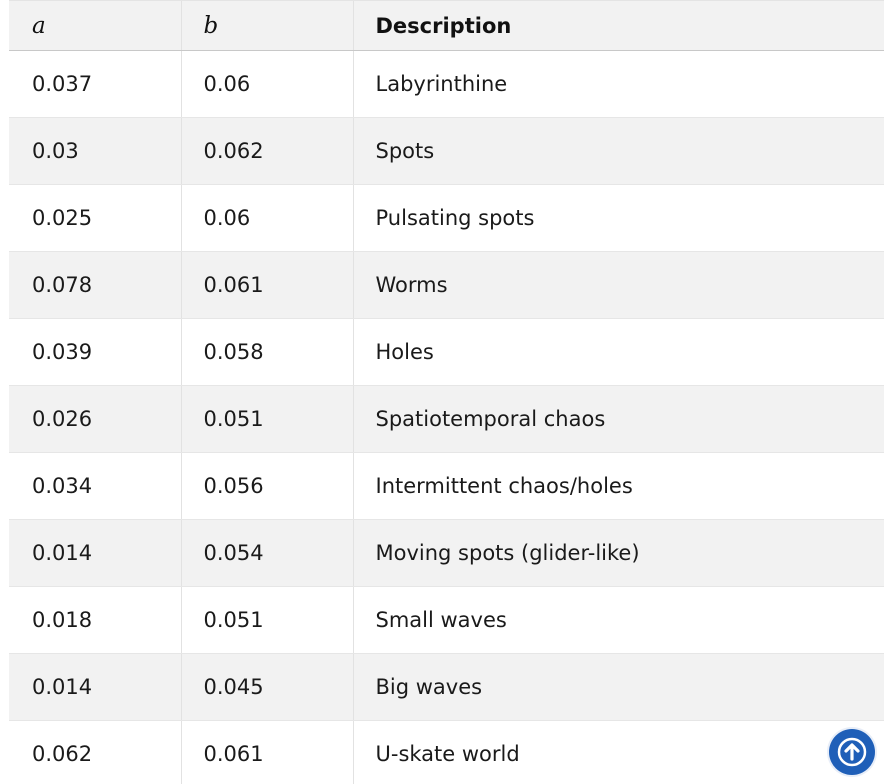 This screenshot has width=886, height=784. I want to click on cell-b: 0.062, so click(266, 151).